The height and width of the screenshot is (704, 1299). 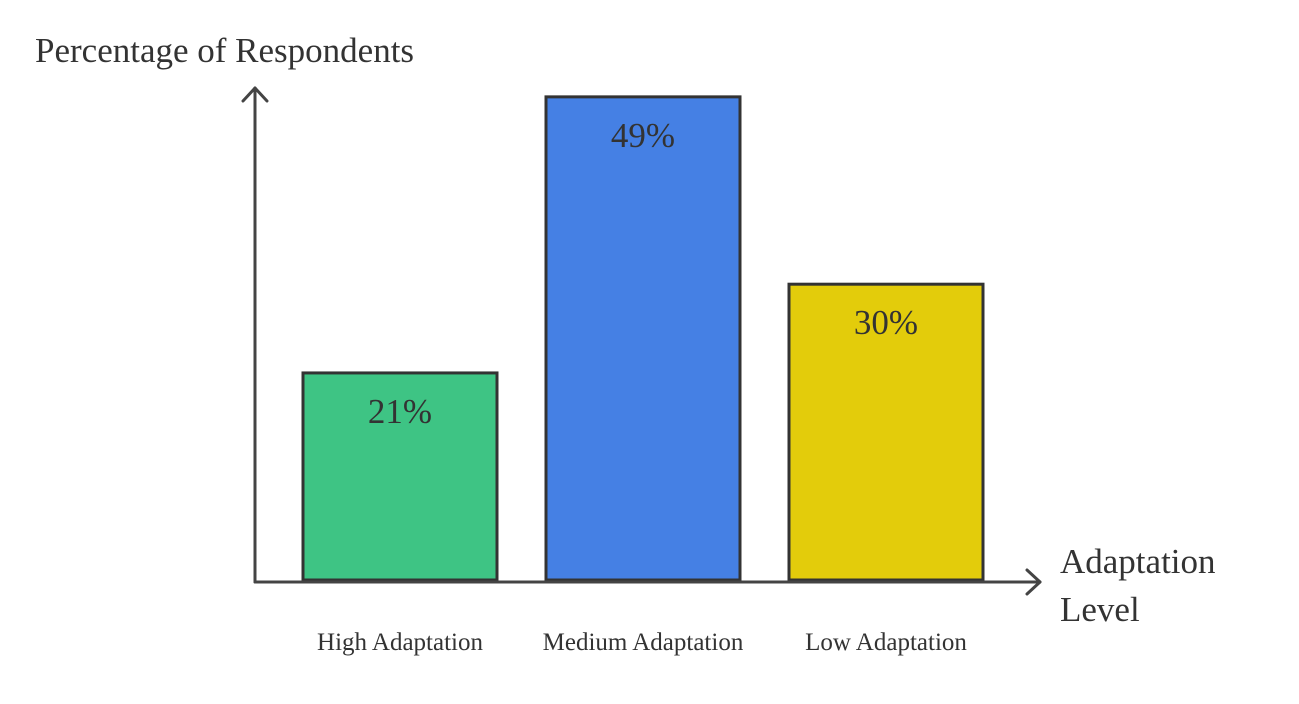 What do you see at coordinates (400, 411) in the screenshot?
I see `value-label: 21%` at bounding box center [400, 411].